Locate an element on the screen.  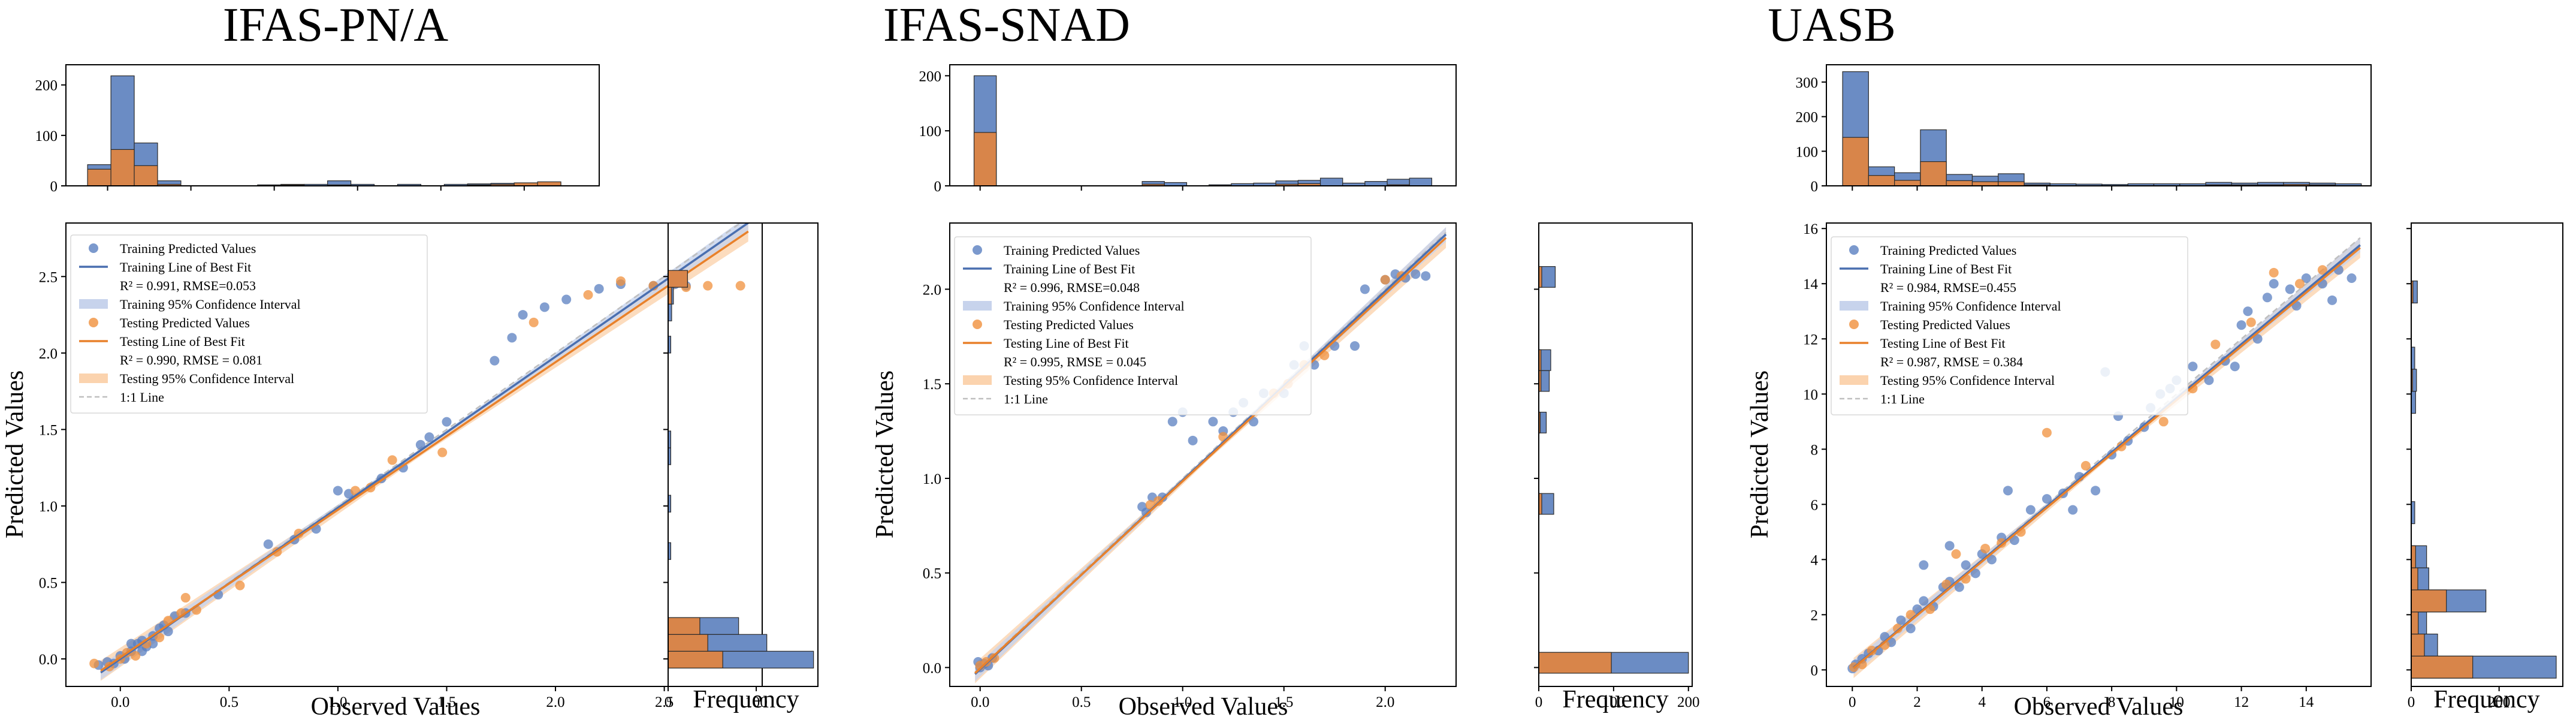
testing-fit-line is located at coordinates (1211, 455).